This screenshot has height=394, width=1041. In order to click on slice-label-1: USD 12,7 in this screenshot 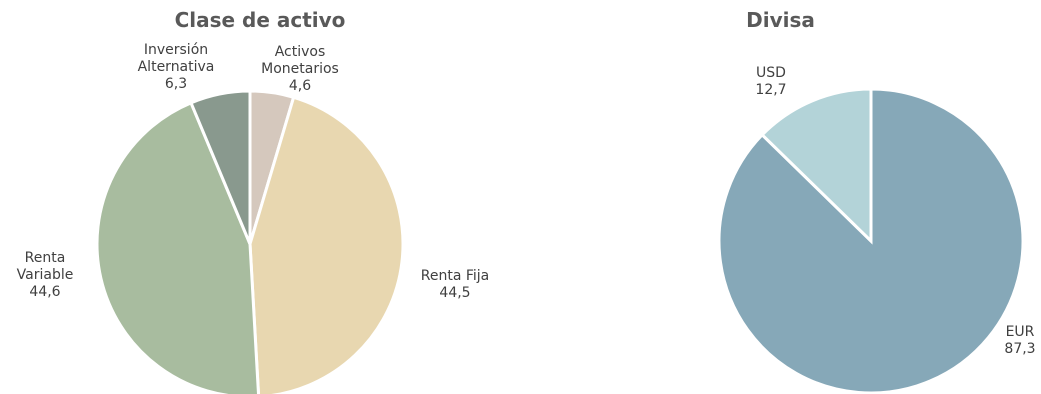, I will do `click(770, 81)`.